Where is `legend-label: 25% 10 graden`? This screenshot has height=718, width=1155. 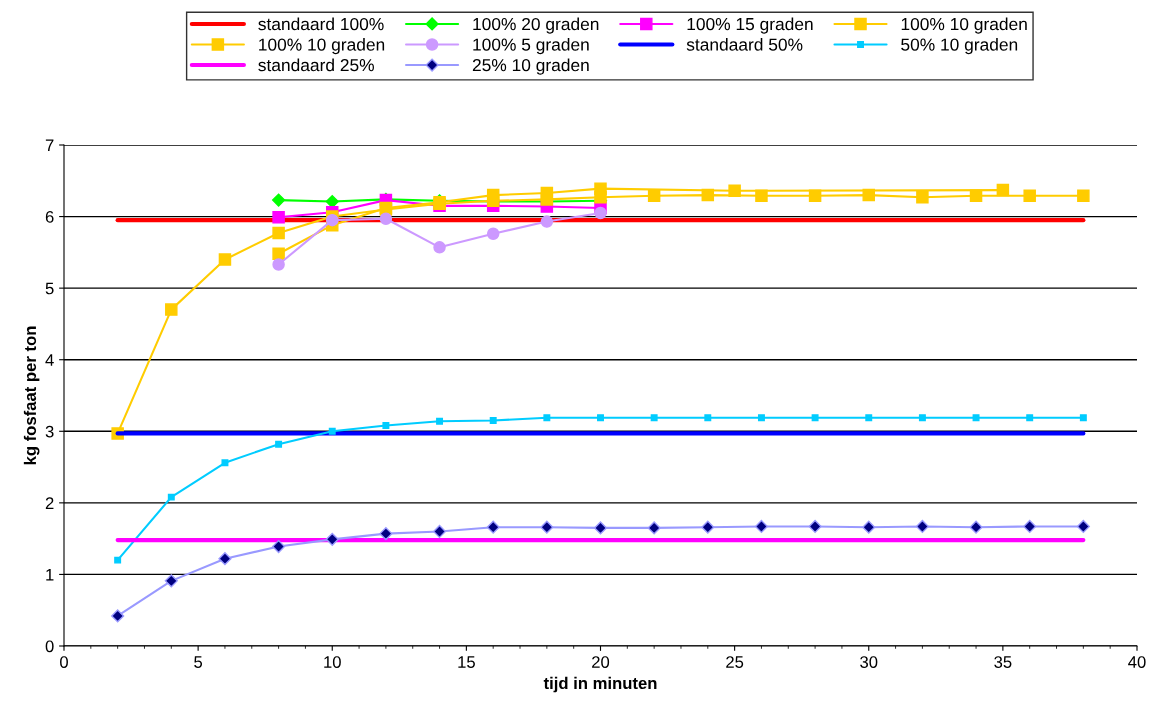
legend-label: 25% 10 graden is located at coordinates (530, 66).